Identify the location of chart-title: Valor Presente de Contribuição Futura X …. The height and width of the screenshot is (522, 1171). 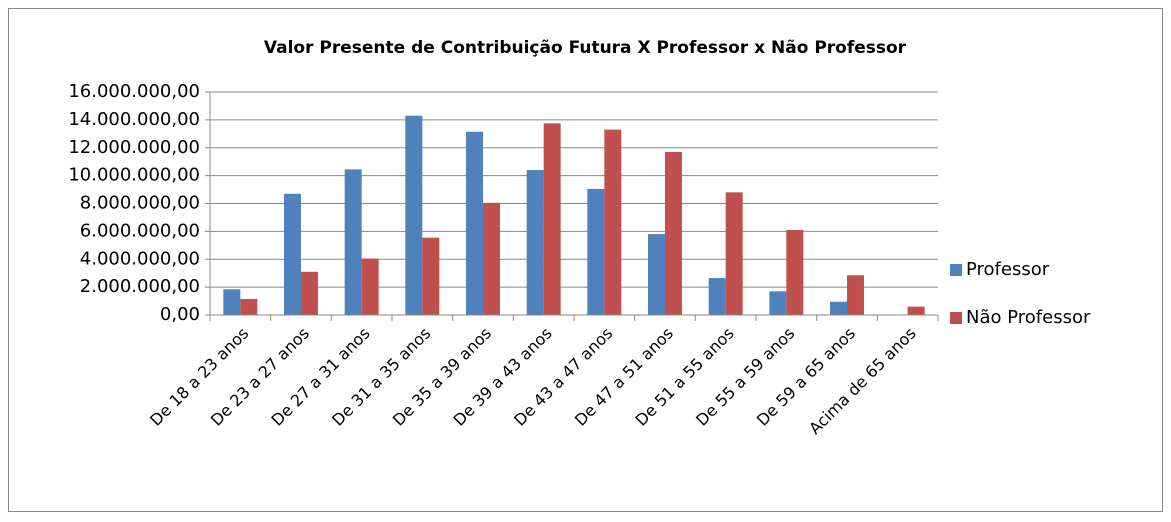
(585, 48).